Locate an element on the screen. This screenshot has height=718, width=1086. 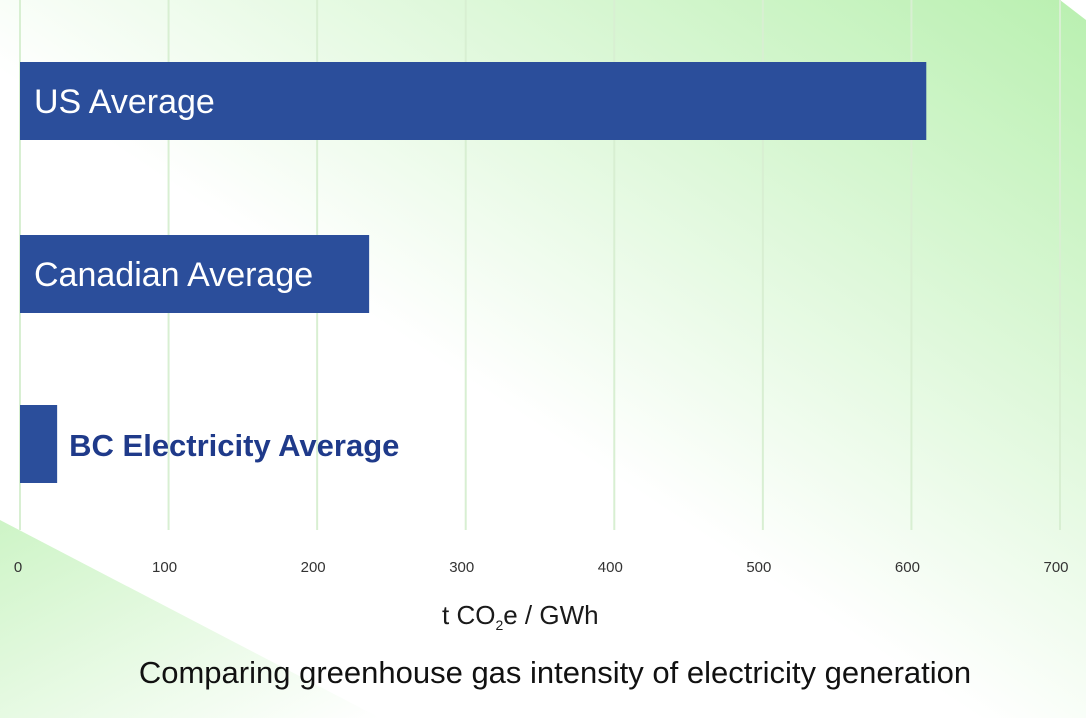
x-tick-label: 400 is located at coordinates (610, 567).